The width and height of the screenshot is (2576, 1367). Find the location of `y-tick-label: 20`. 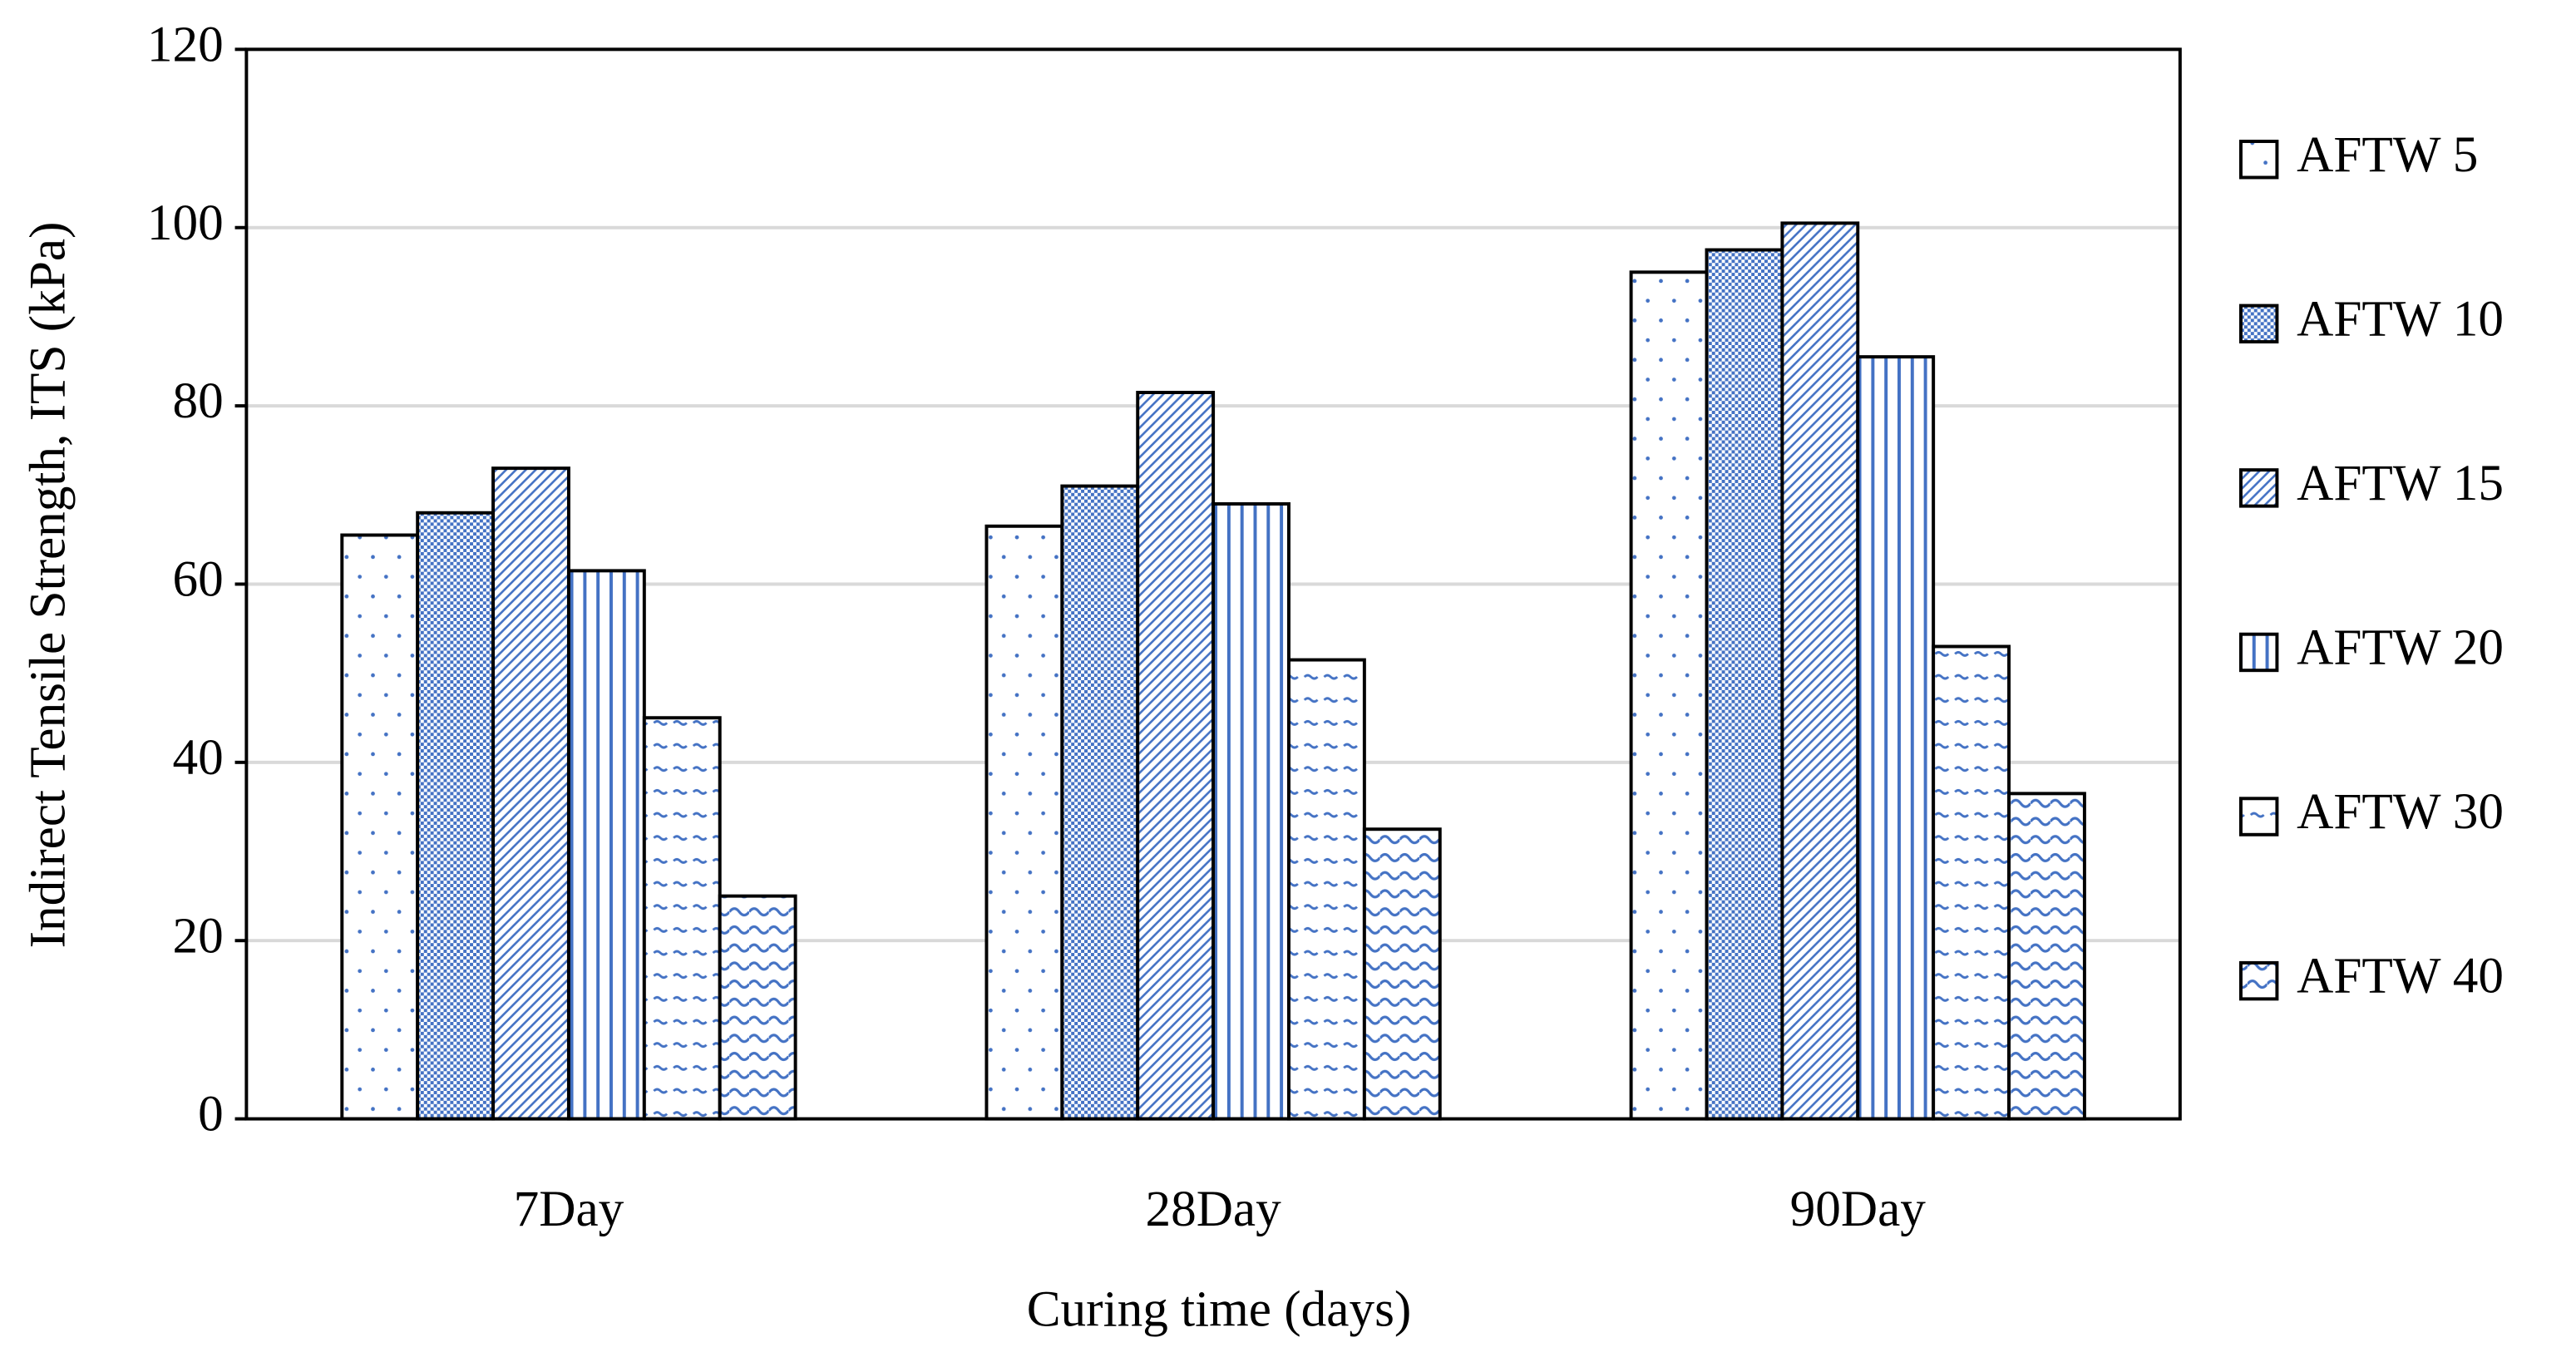

y-tick-label: 20 is located at coordinates (197, 935).